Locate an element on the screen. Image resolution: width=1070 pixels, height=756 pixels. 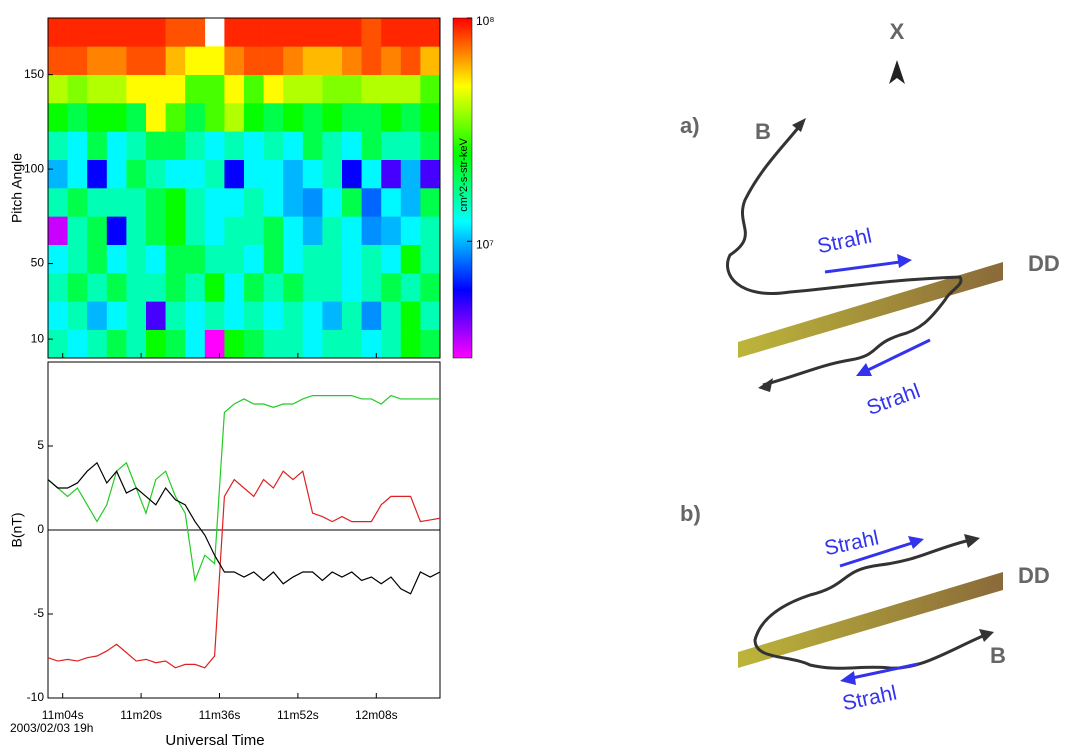
y-tick-label: 0 is located at coordinates (40, 529).